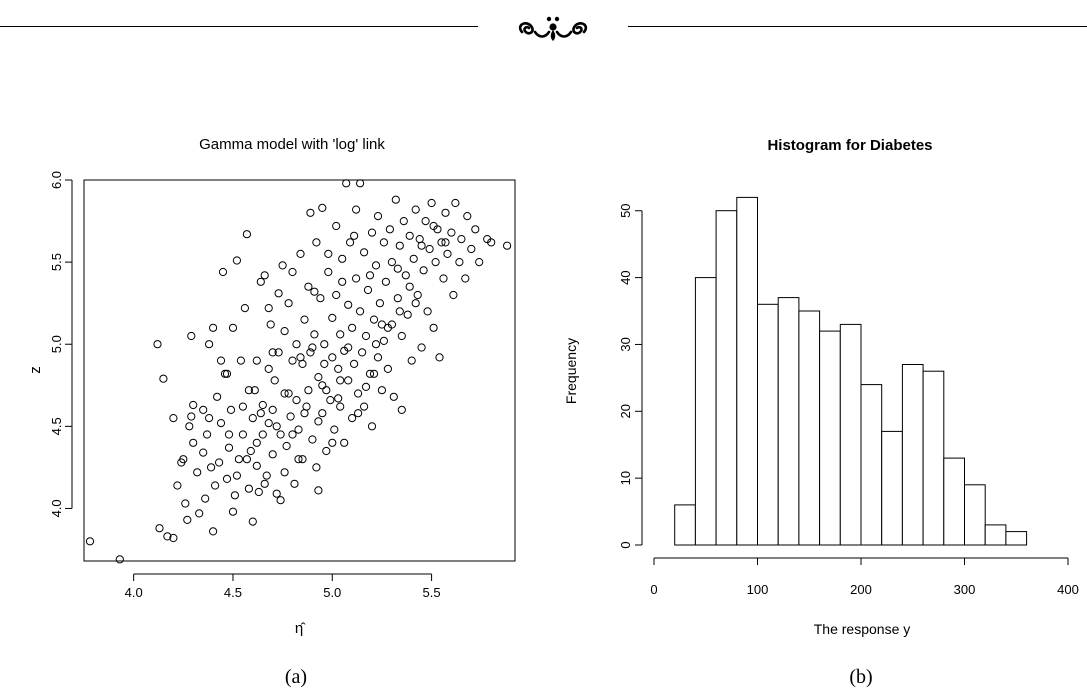 The image size is (1087, 693). What do you see at coordinates (630, 376) in the screenshot?
I see `histogram-y-axis: 0 10 20 30 40 50` at bounding box center [630, 376].